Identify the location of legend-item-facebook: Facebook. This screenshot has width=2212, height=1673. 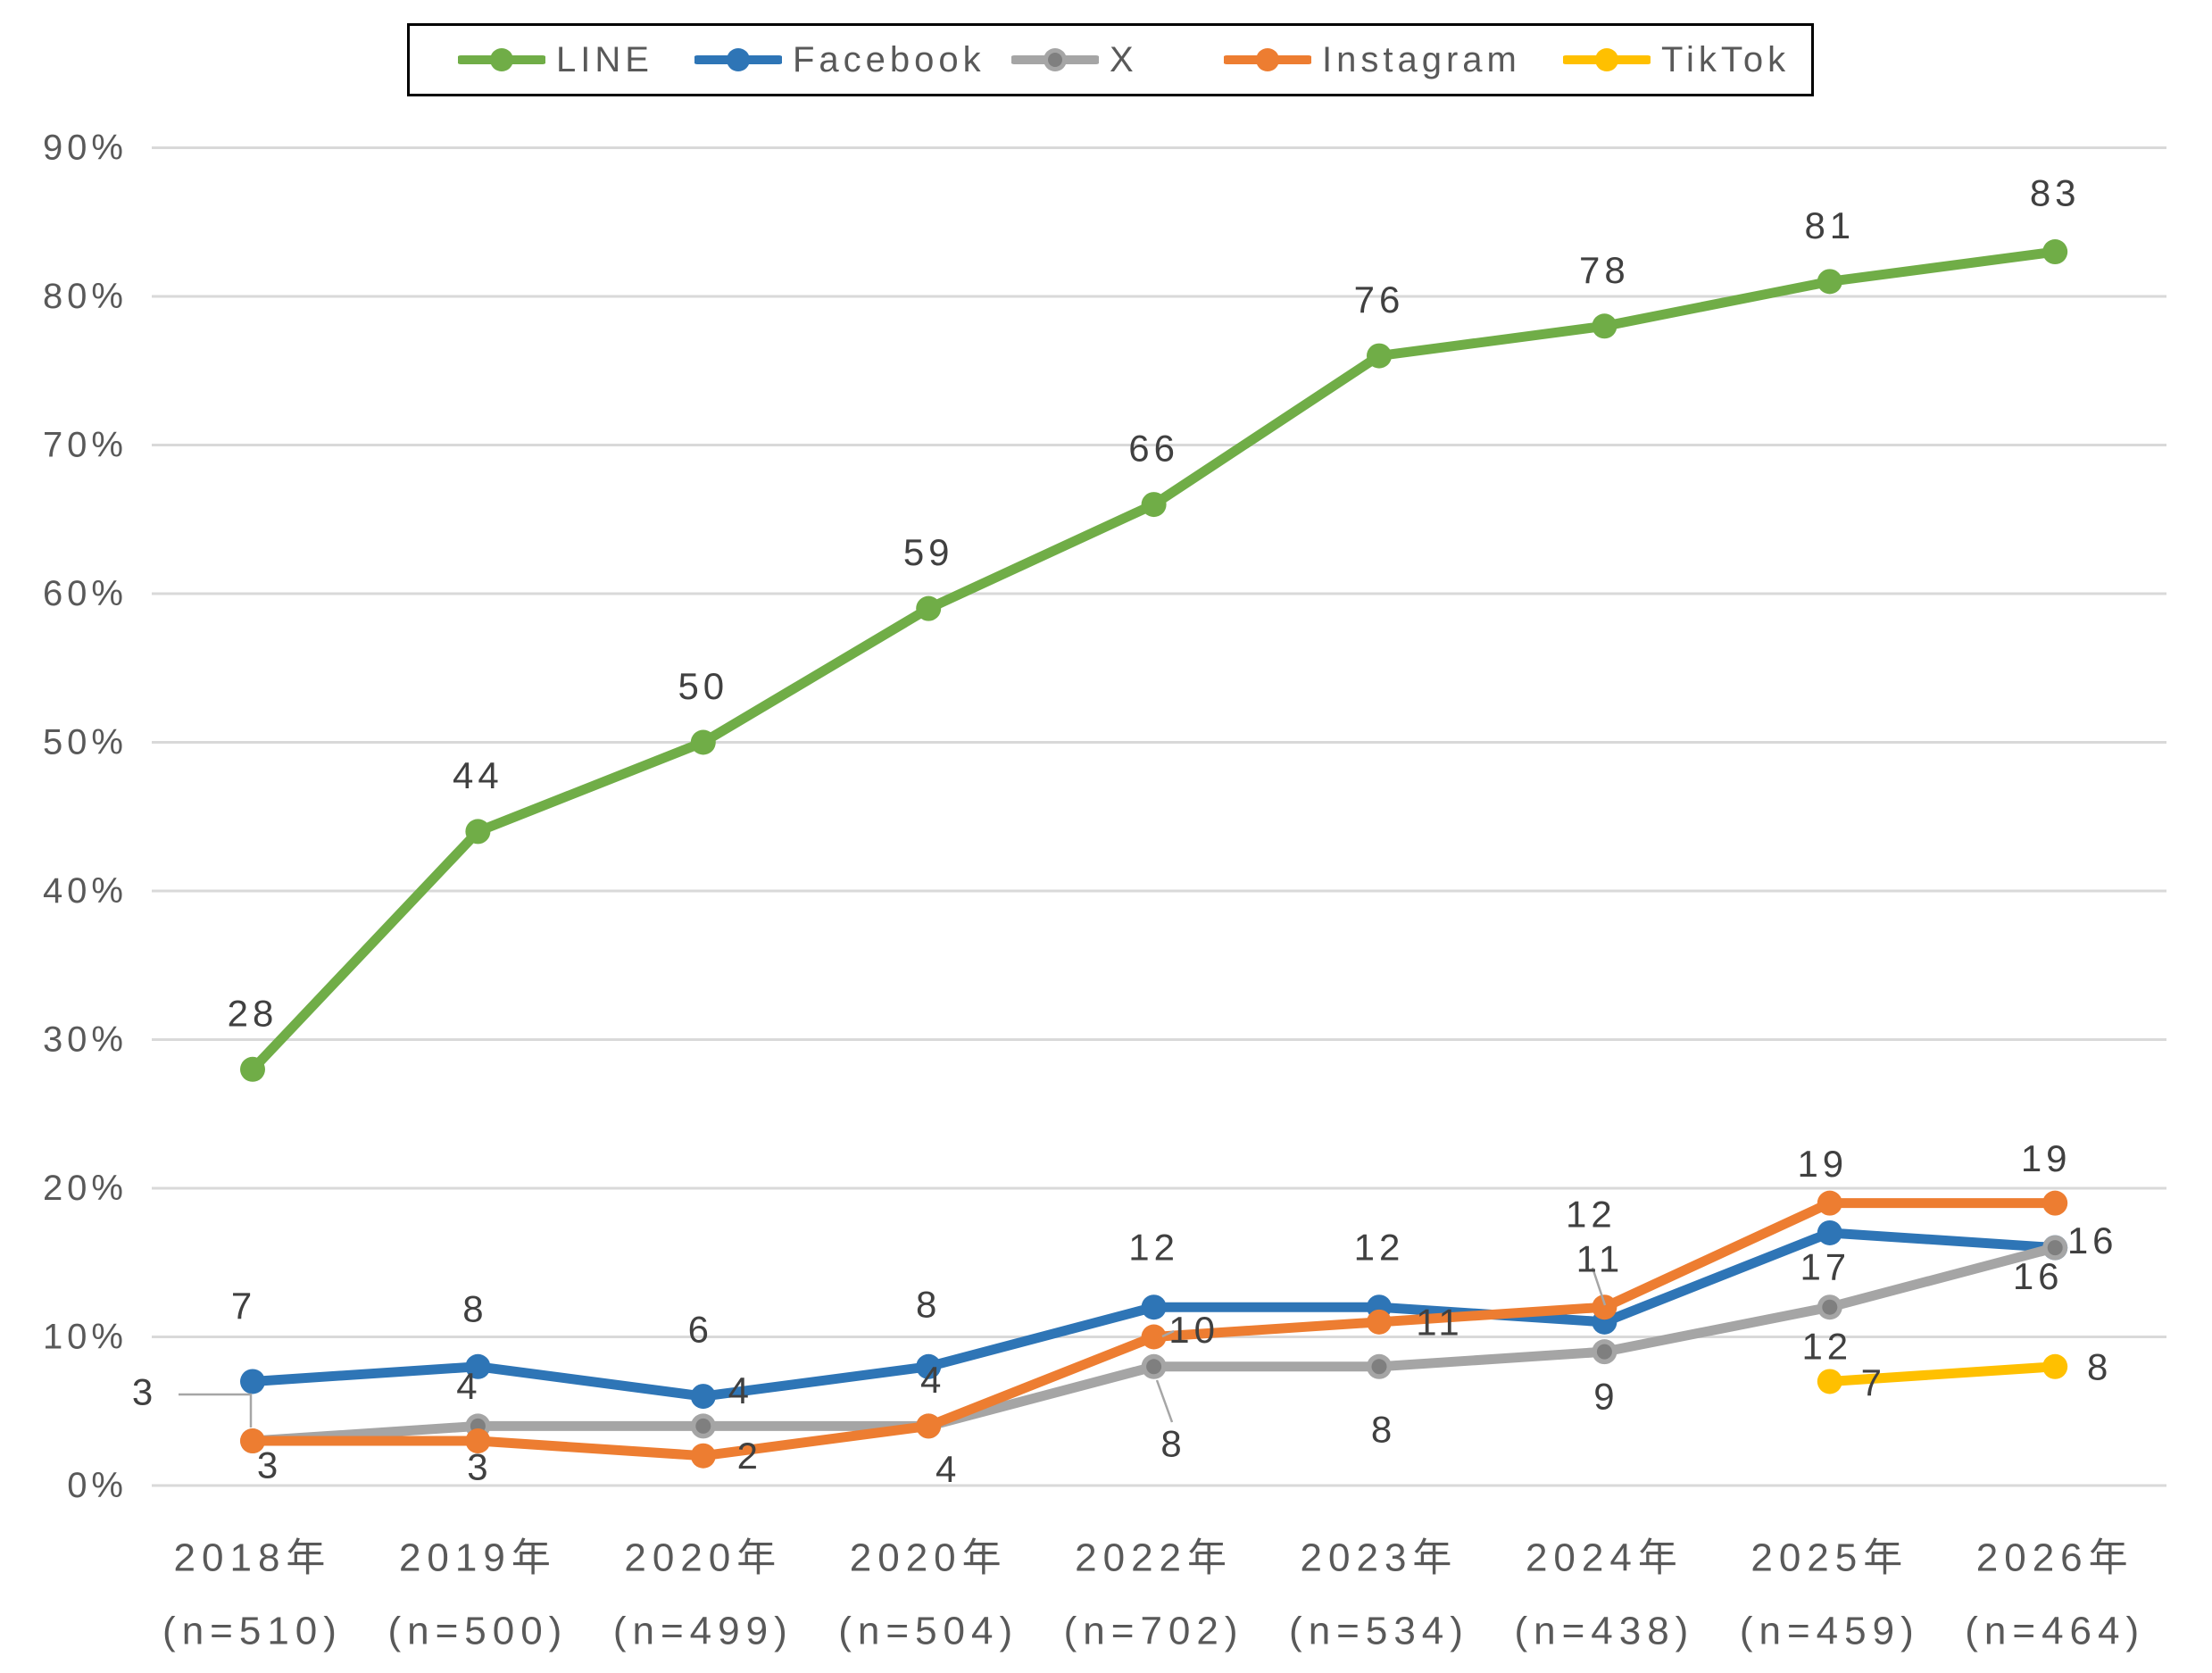
(839, 60).